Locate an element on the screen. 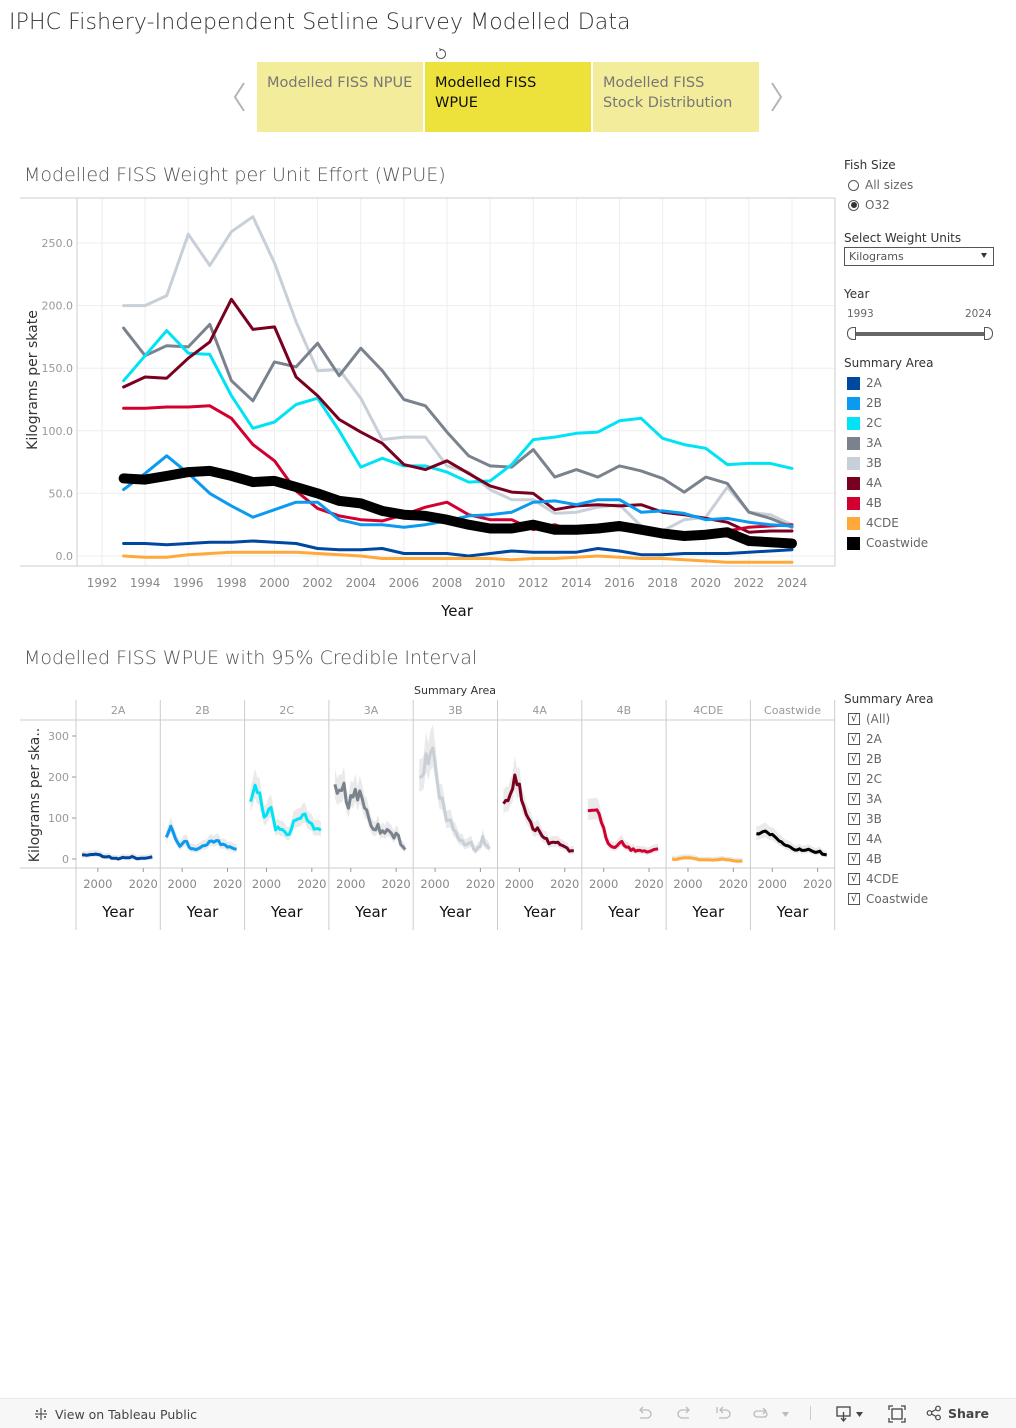  nav-next-button is located at coordinates (777, 97).